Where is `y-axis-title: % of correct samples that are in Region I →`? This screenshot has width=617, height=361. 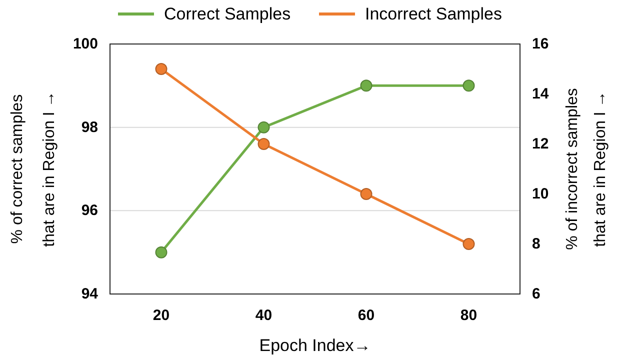
y-axis-title: % of correct samples that are in Region I → is located at coordinates (33, 169).